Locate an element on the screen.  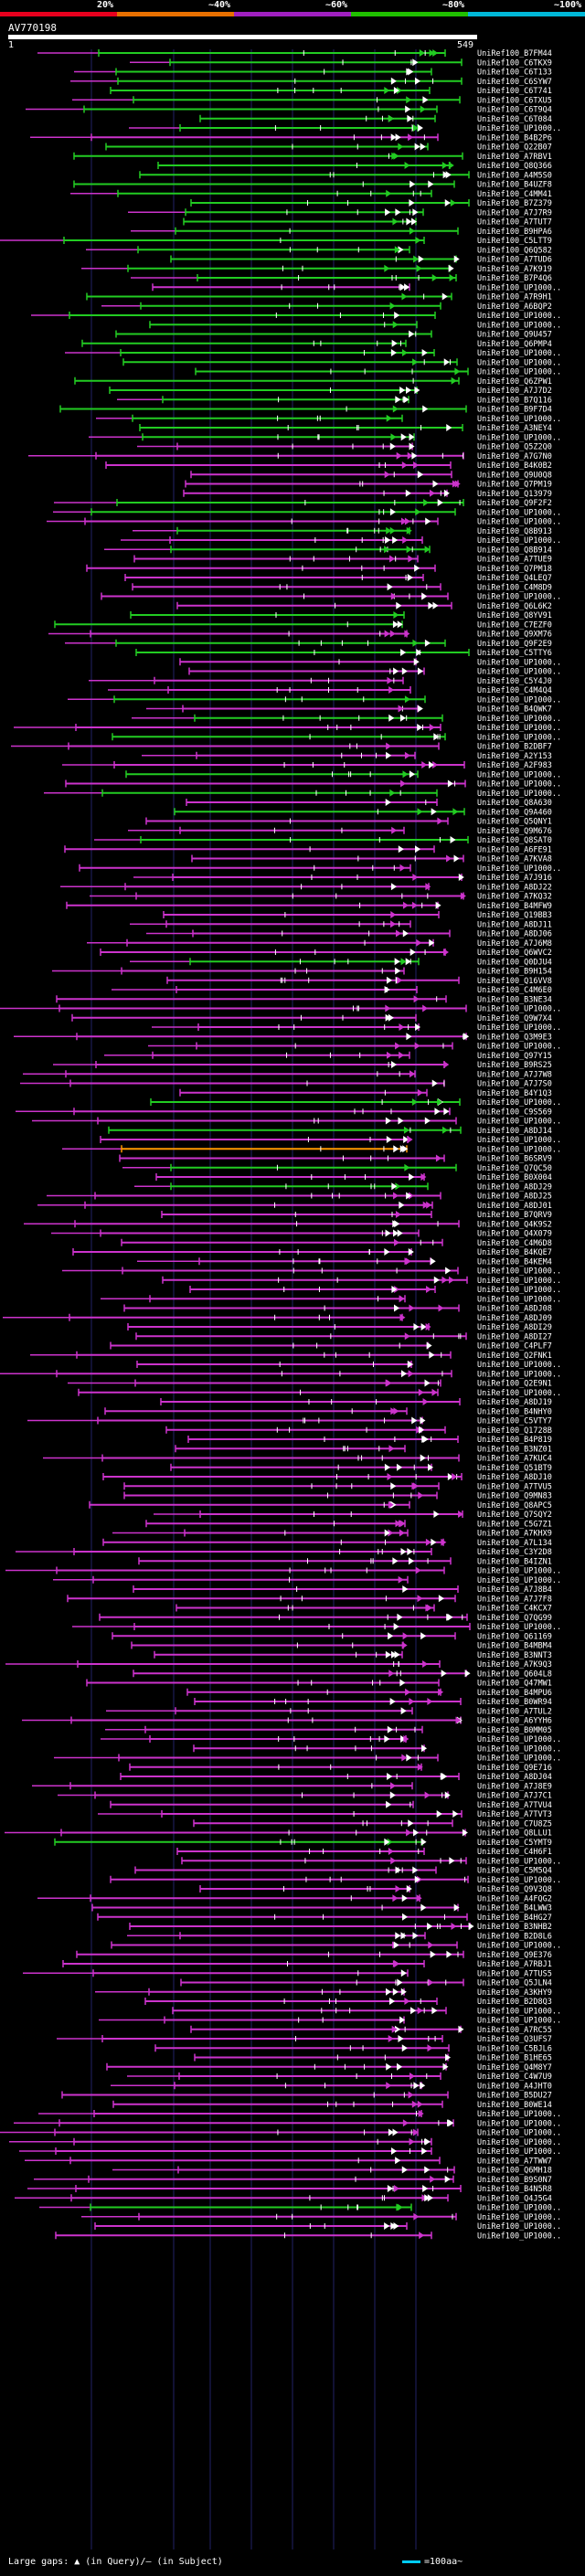
hit-label: UniRef100_C6T9Q4 is located at coordinates (514, 110).